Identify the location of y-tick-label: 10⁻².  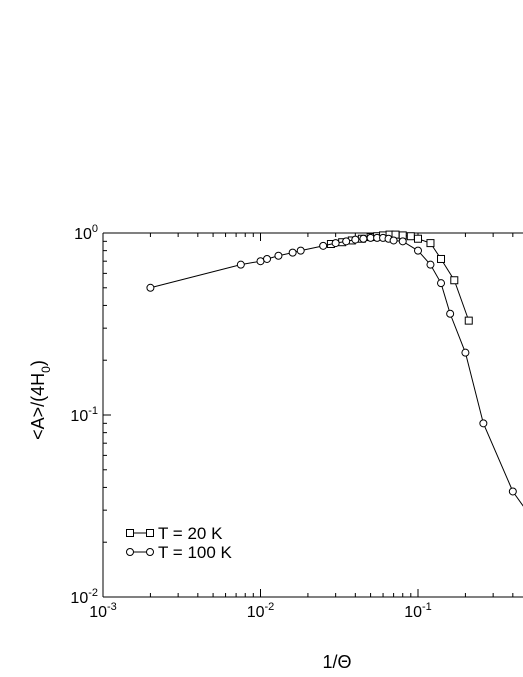
(84, 597).